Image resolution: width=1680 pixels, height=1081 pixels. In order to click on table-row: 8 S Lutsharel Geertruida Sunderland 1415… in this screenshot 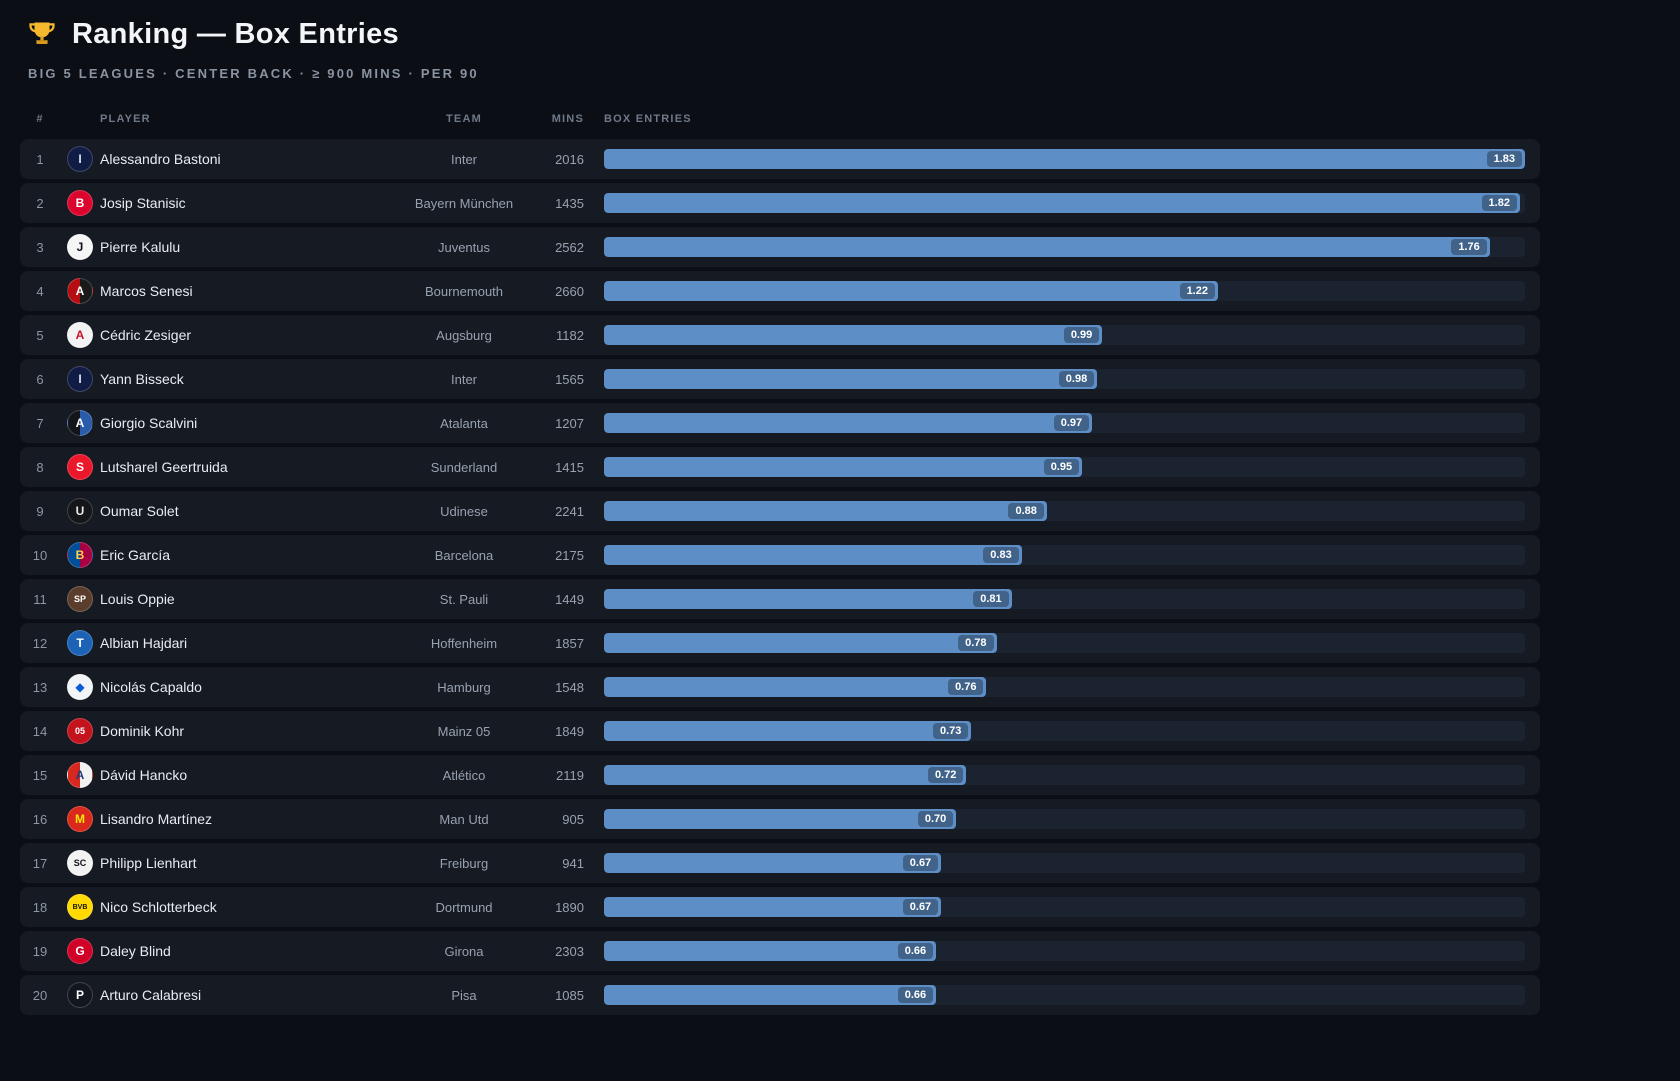, I will do `click(780, 467)`.